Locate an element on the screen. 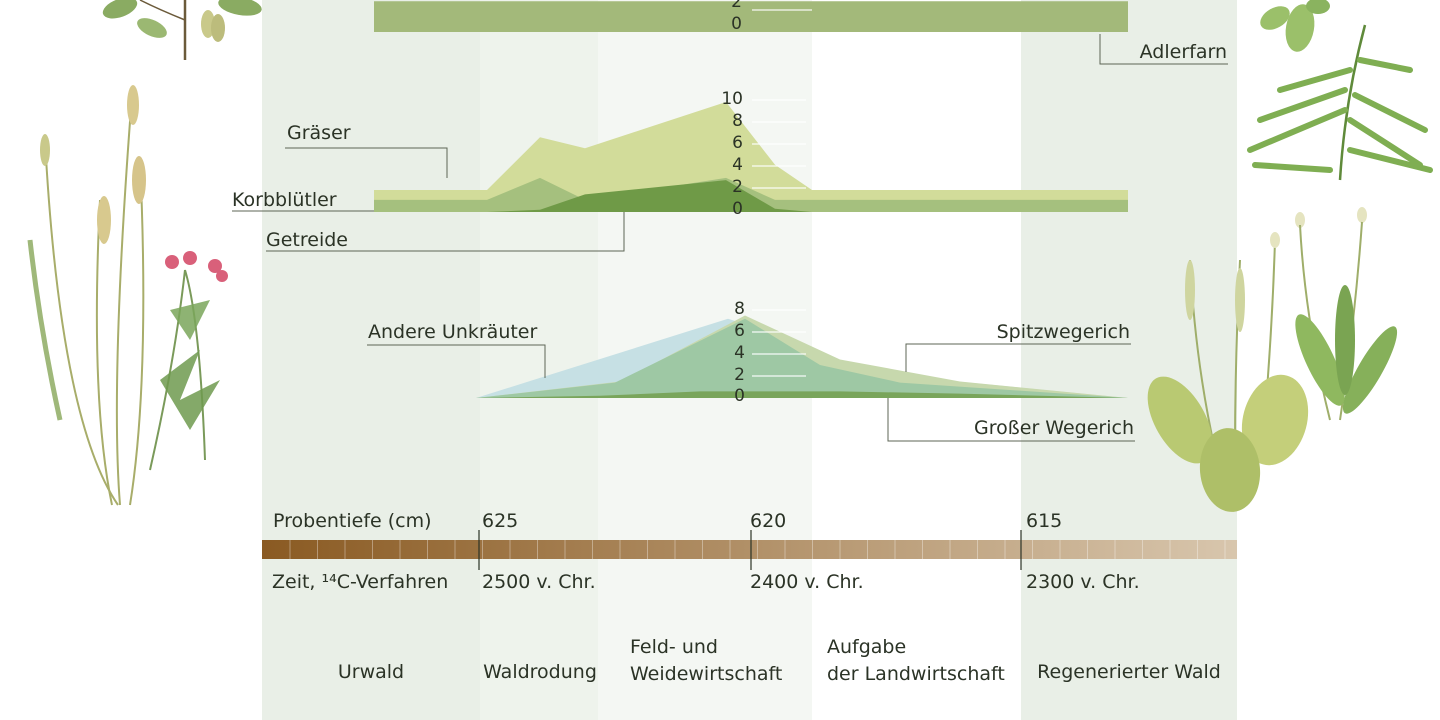 This screenshot has width=1440, height=720. depth-tick-label: 625 is located at coordinates (500, 521).